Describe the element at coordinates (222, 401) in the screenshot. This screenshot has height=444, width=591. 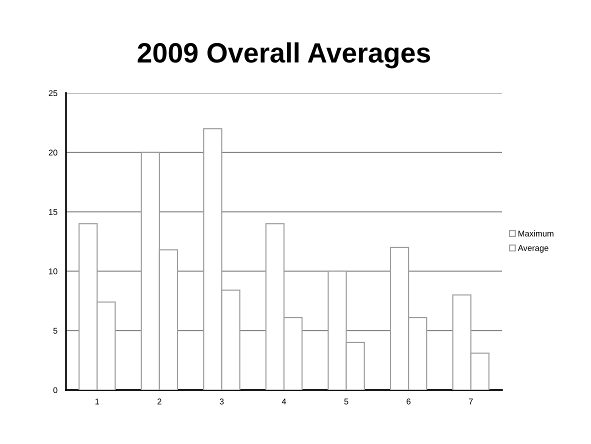
I see `x-tick-label: 3` at that location.